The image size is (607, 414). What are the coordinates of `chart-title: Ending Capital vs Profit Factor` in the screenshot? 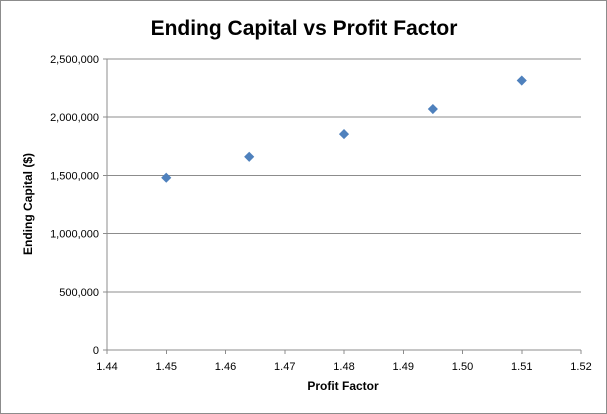 It's located at (304, 28).